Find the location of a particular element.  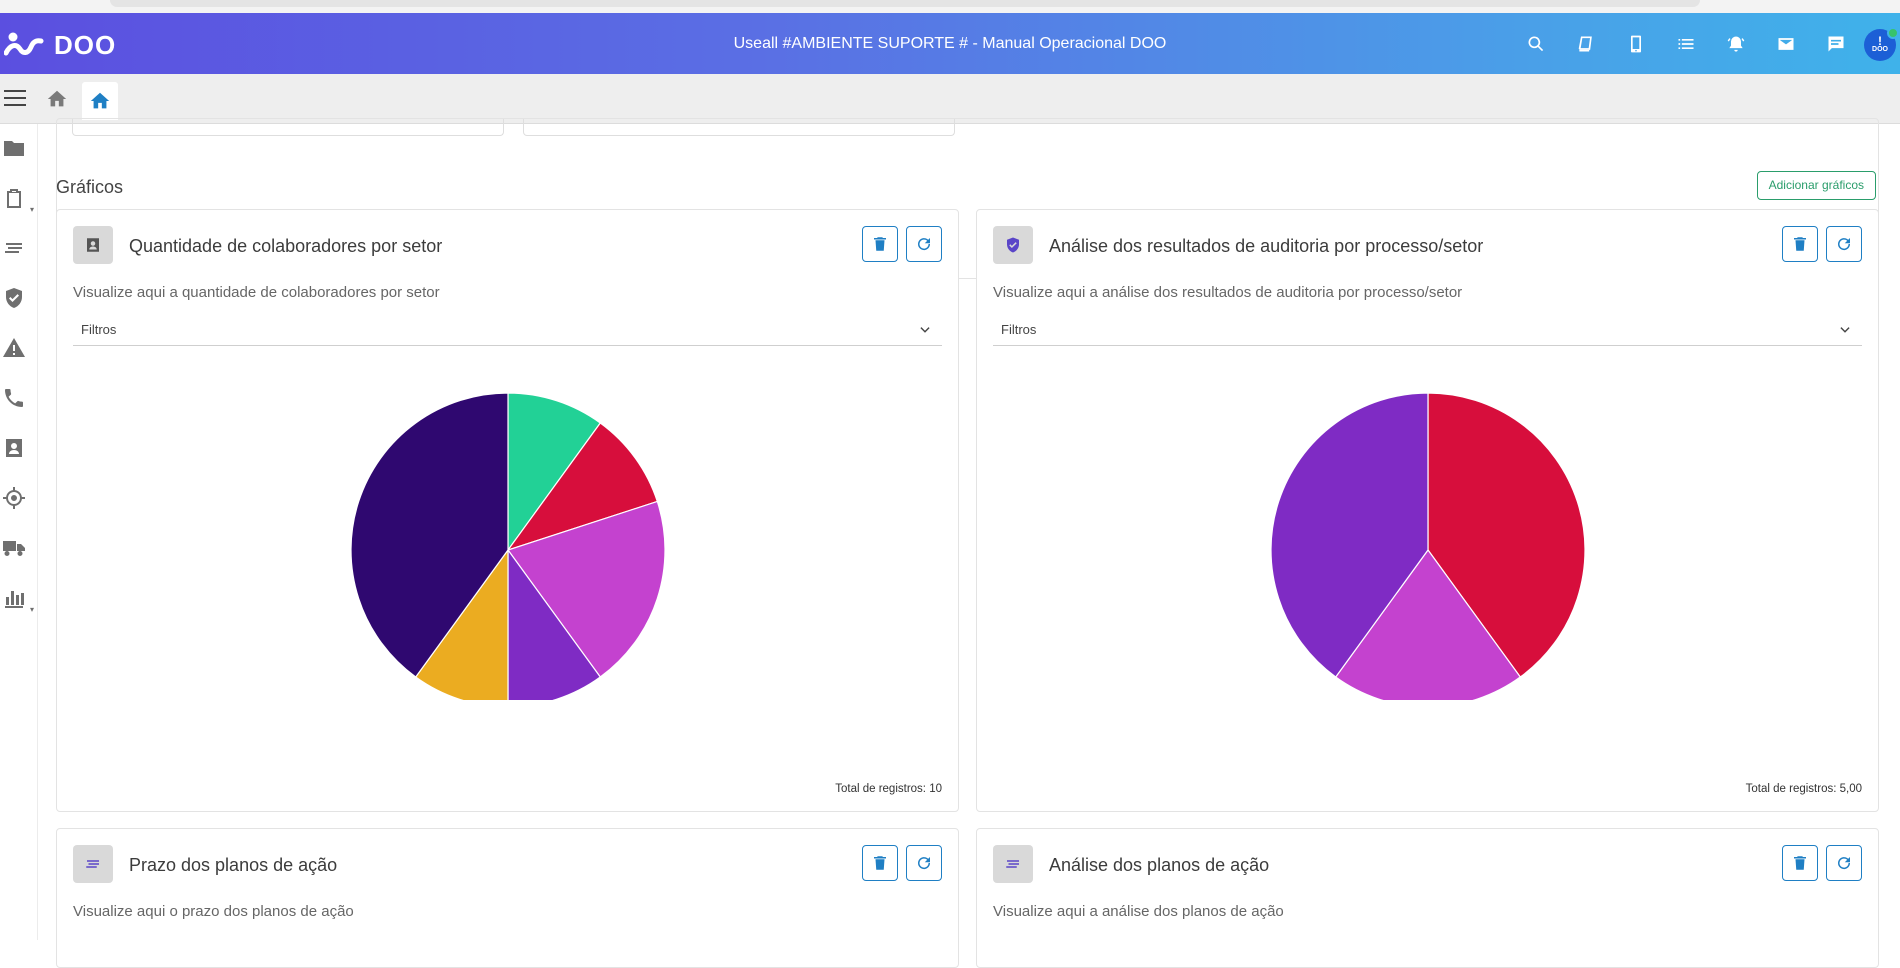

alert-icon: ! is located at coordinates (1880, 41).